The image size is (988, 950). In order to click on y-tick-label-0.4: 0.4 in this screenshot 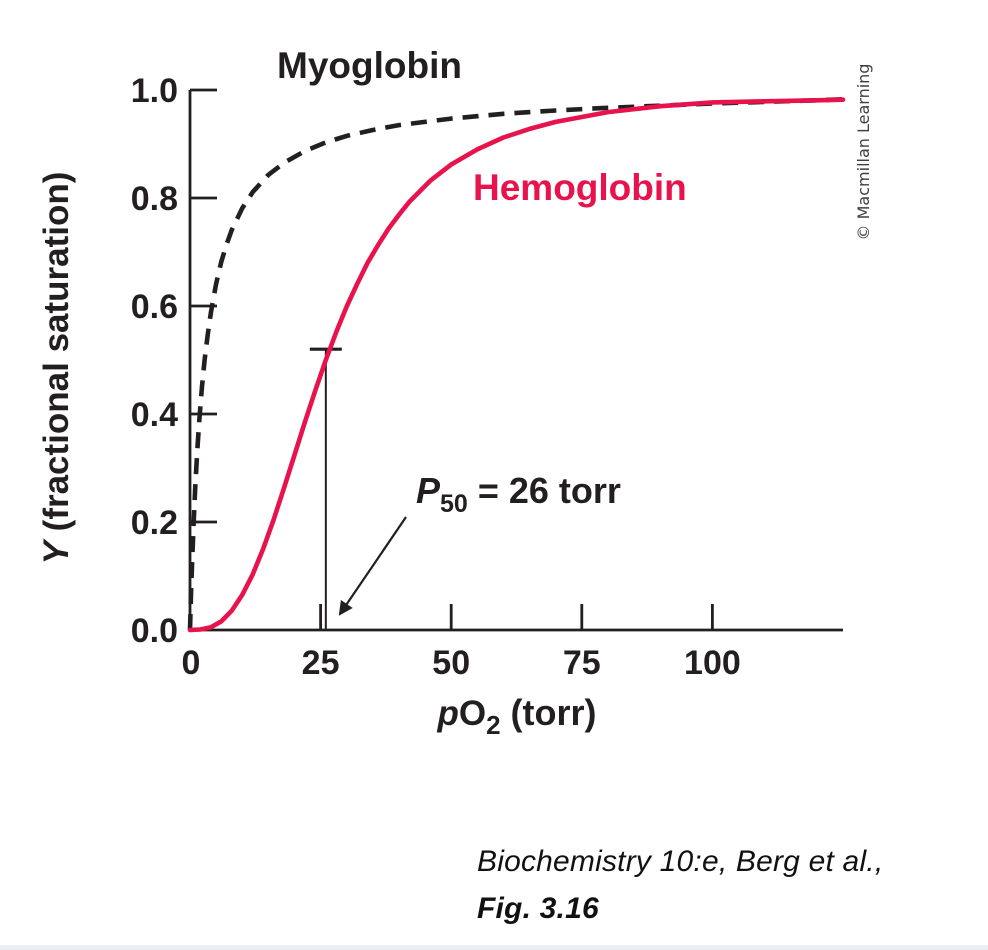, I will do `click(154, 415)`.